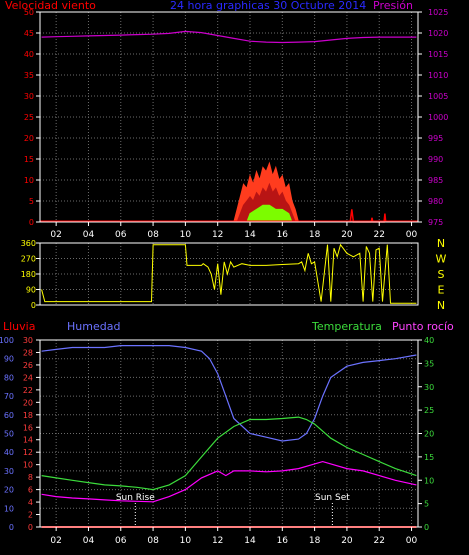 This screenshot has width=469, height=555. I want to click on wind-speed-tick-label: 5, so click(31, 201).